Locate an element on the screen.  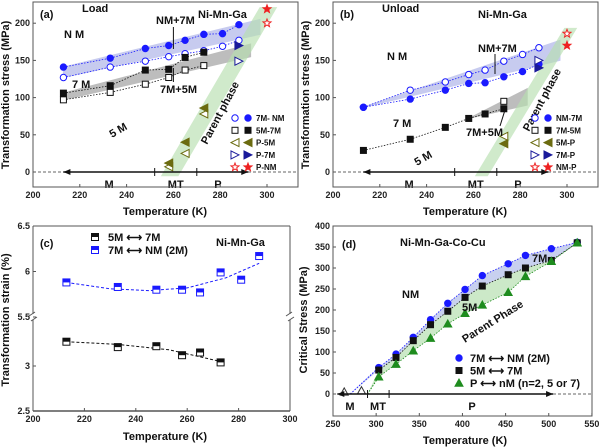
annotation-arrow is located at coordinates (502, 118).